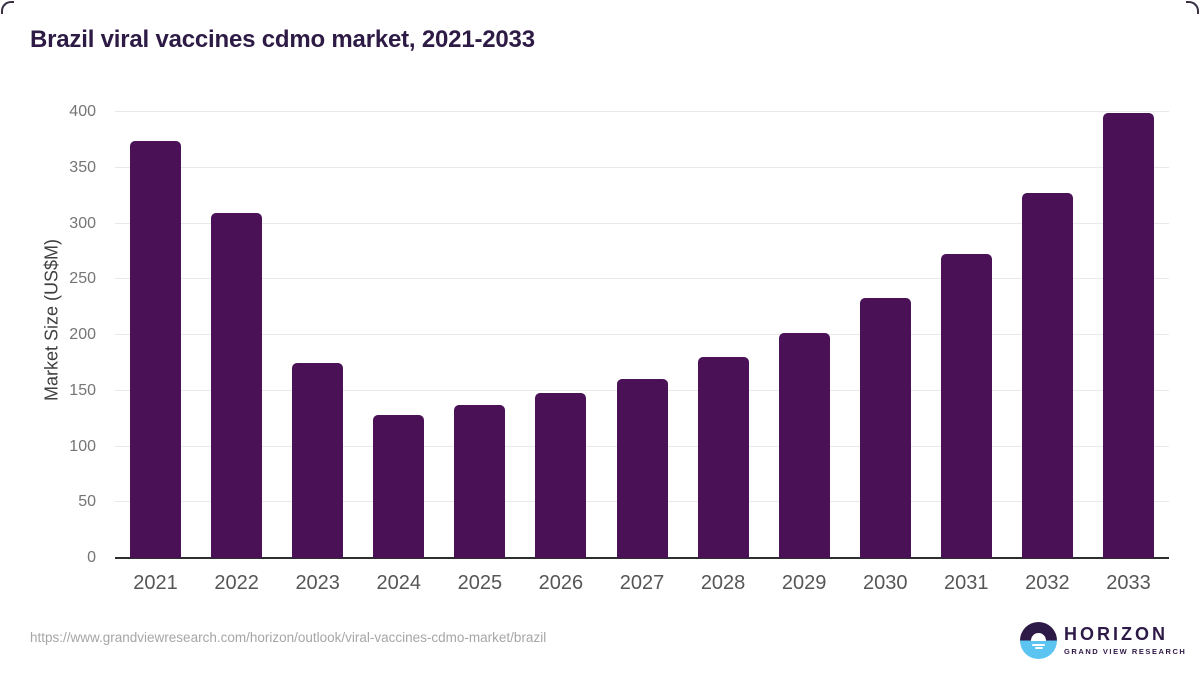 The height and width of the screenshot is (675, 1200). I want to click on bar-2022, so click(237, 385).